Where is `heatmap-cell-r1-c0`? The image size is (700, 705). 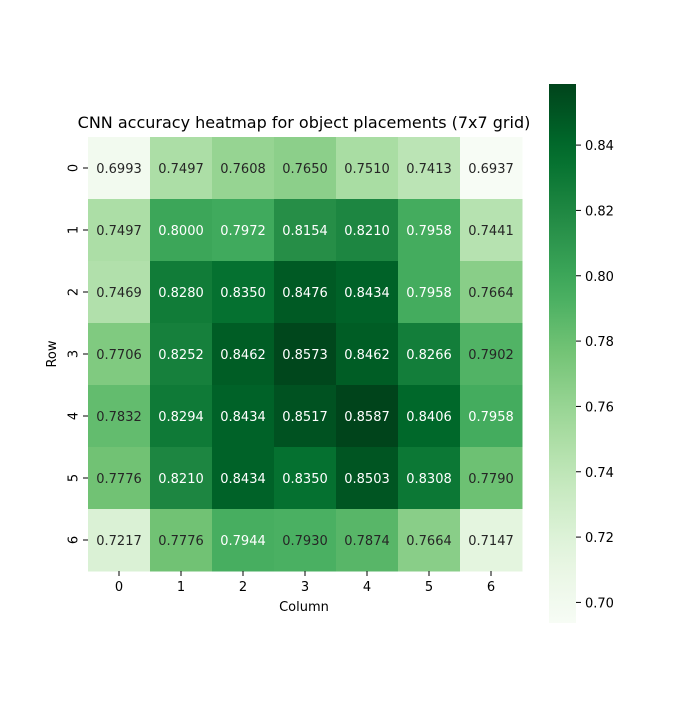 heatmap-cell-r1-c0 is located at coordinates (119, 230).